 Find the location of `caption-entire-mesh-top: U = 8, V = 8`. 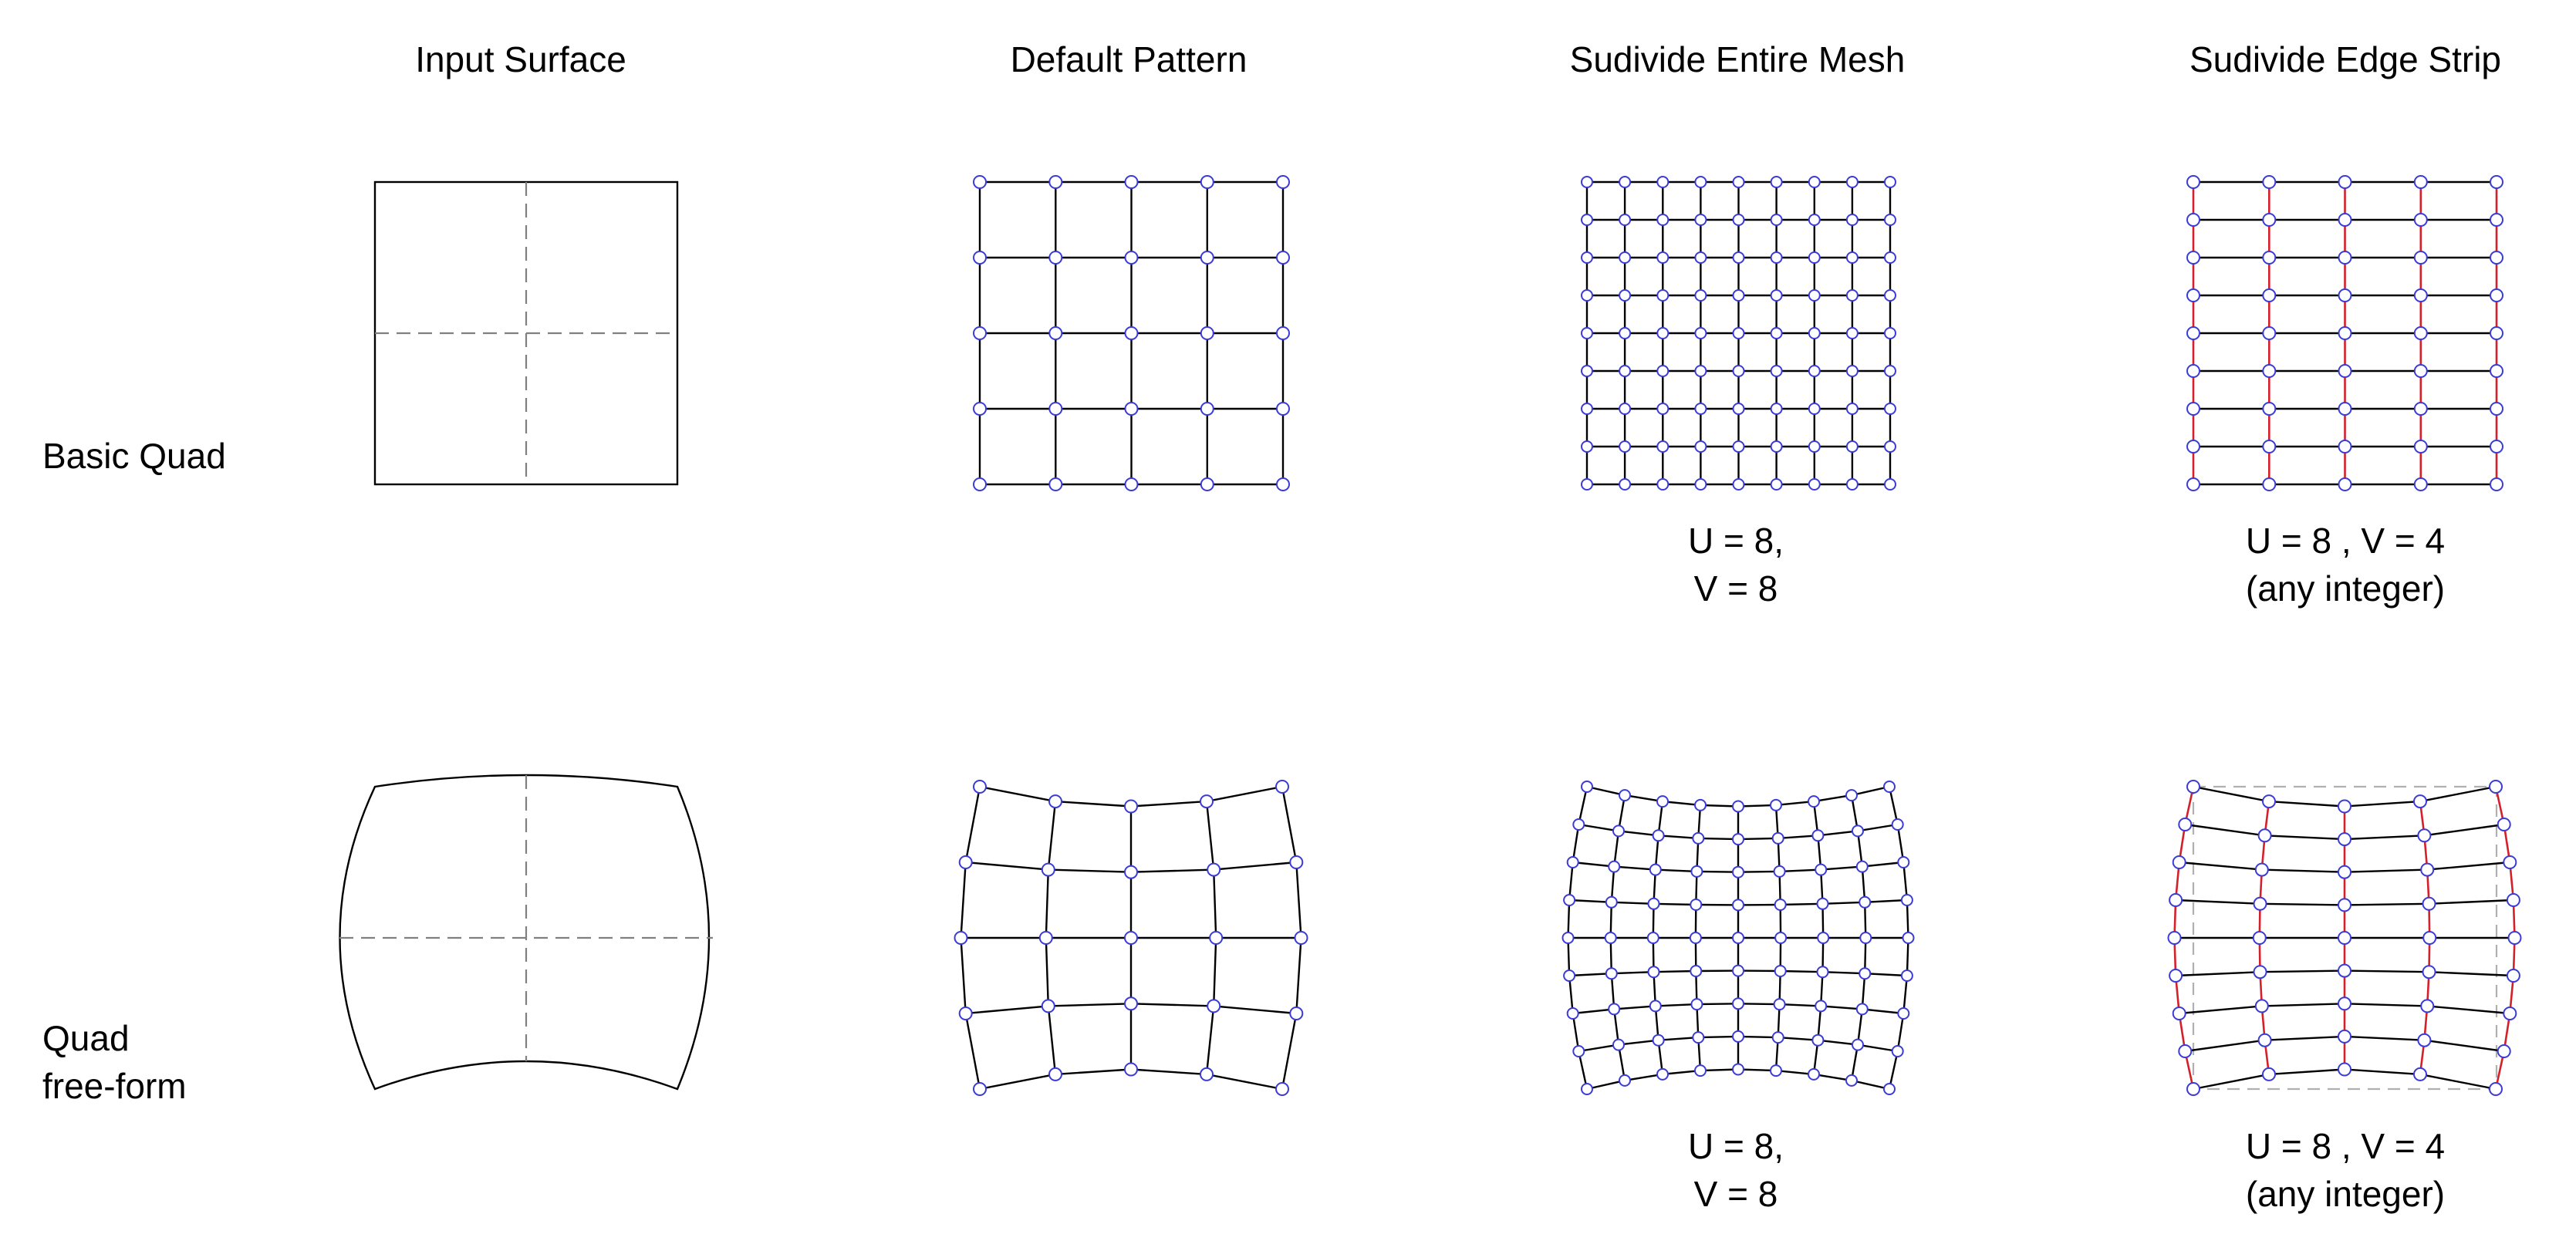

caption-entire-mesh-top: U = 8, V = 8 is located at coordinates (1736, 564).